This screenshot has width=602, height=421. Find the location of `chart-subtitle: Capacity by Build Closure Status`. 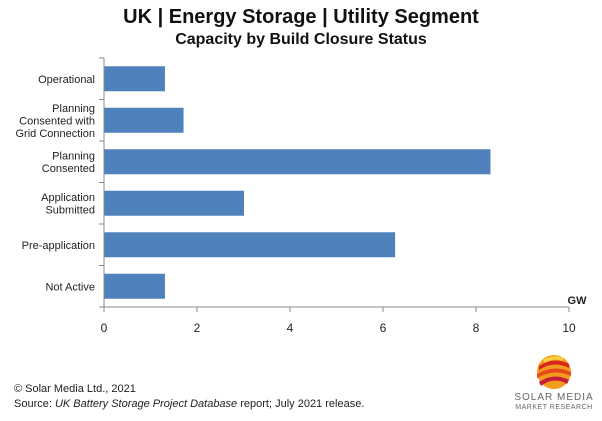

chart-subtitle: Capacity by Build Closure Status is located at coordinates (301, 39).